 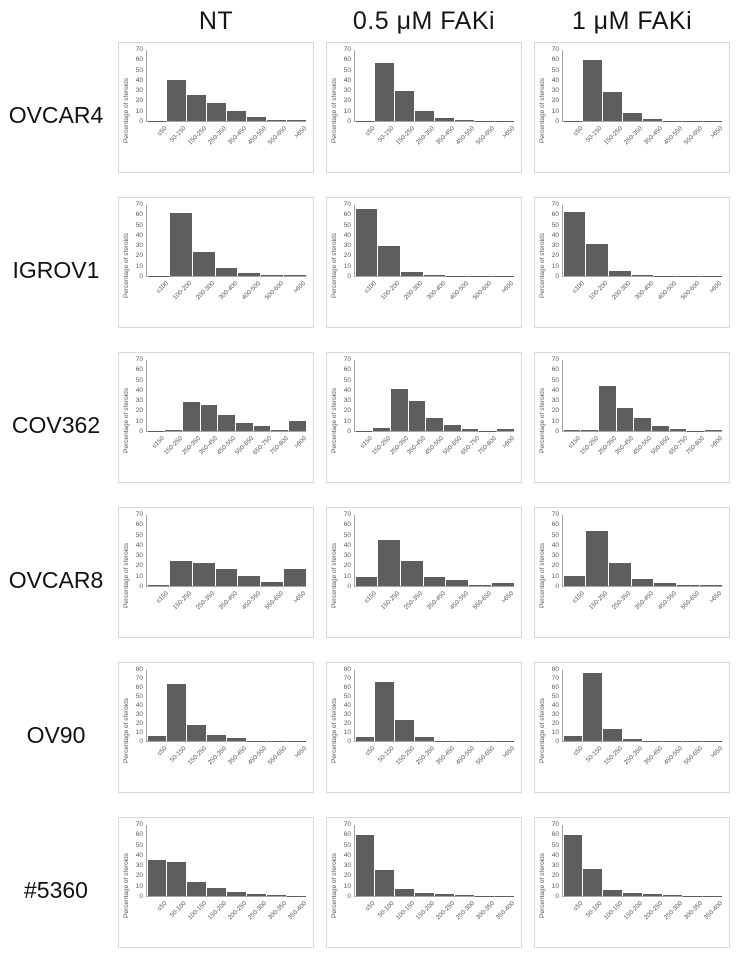 What do you see at coordinates (424, 19) in the screenshot?
I see `column-header-05um-faki: 0.5 μM FAKi` at bounding box center [424, 19].